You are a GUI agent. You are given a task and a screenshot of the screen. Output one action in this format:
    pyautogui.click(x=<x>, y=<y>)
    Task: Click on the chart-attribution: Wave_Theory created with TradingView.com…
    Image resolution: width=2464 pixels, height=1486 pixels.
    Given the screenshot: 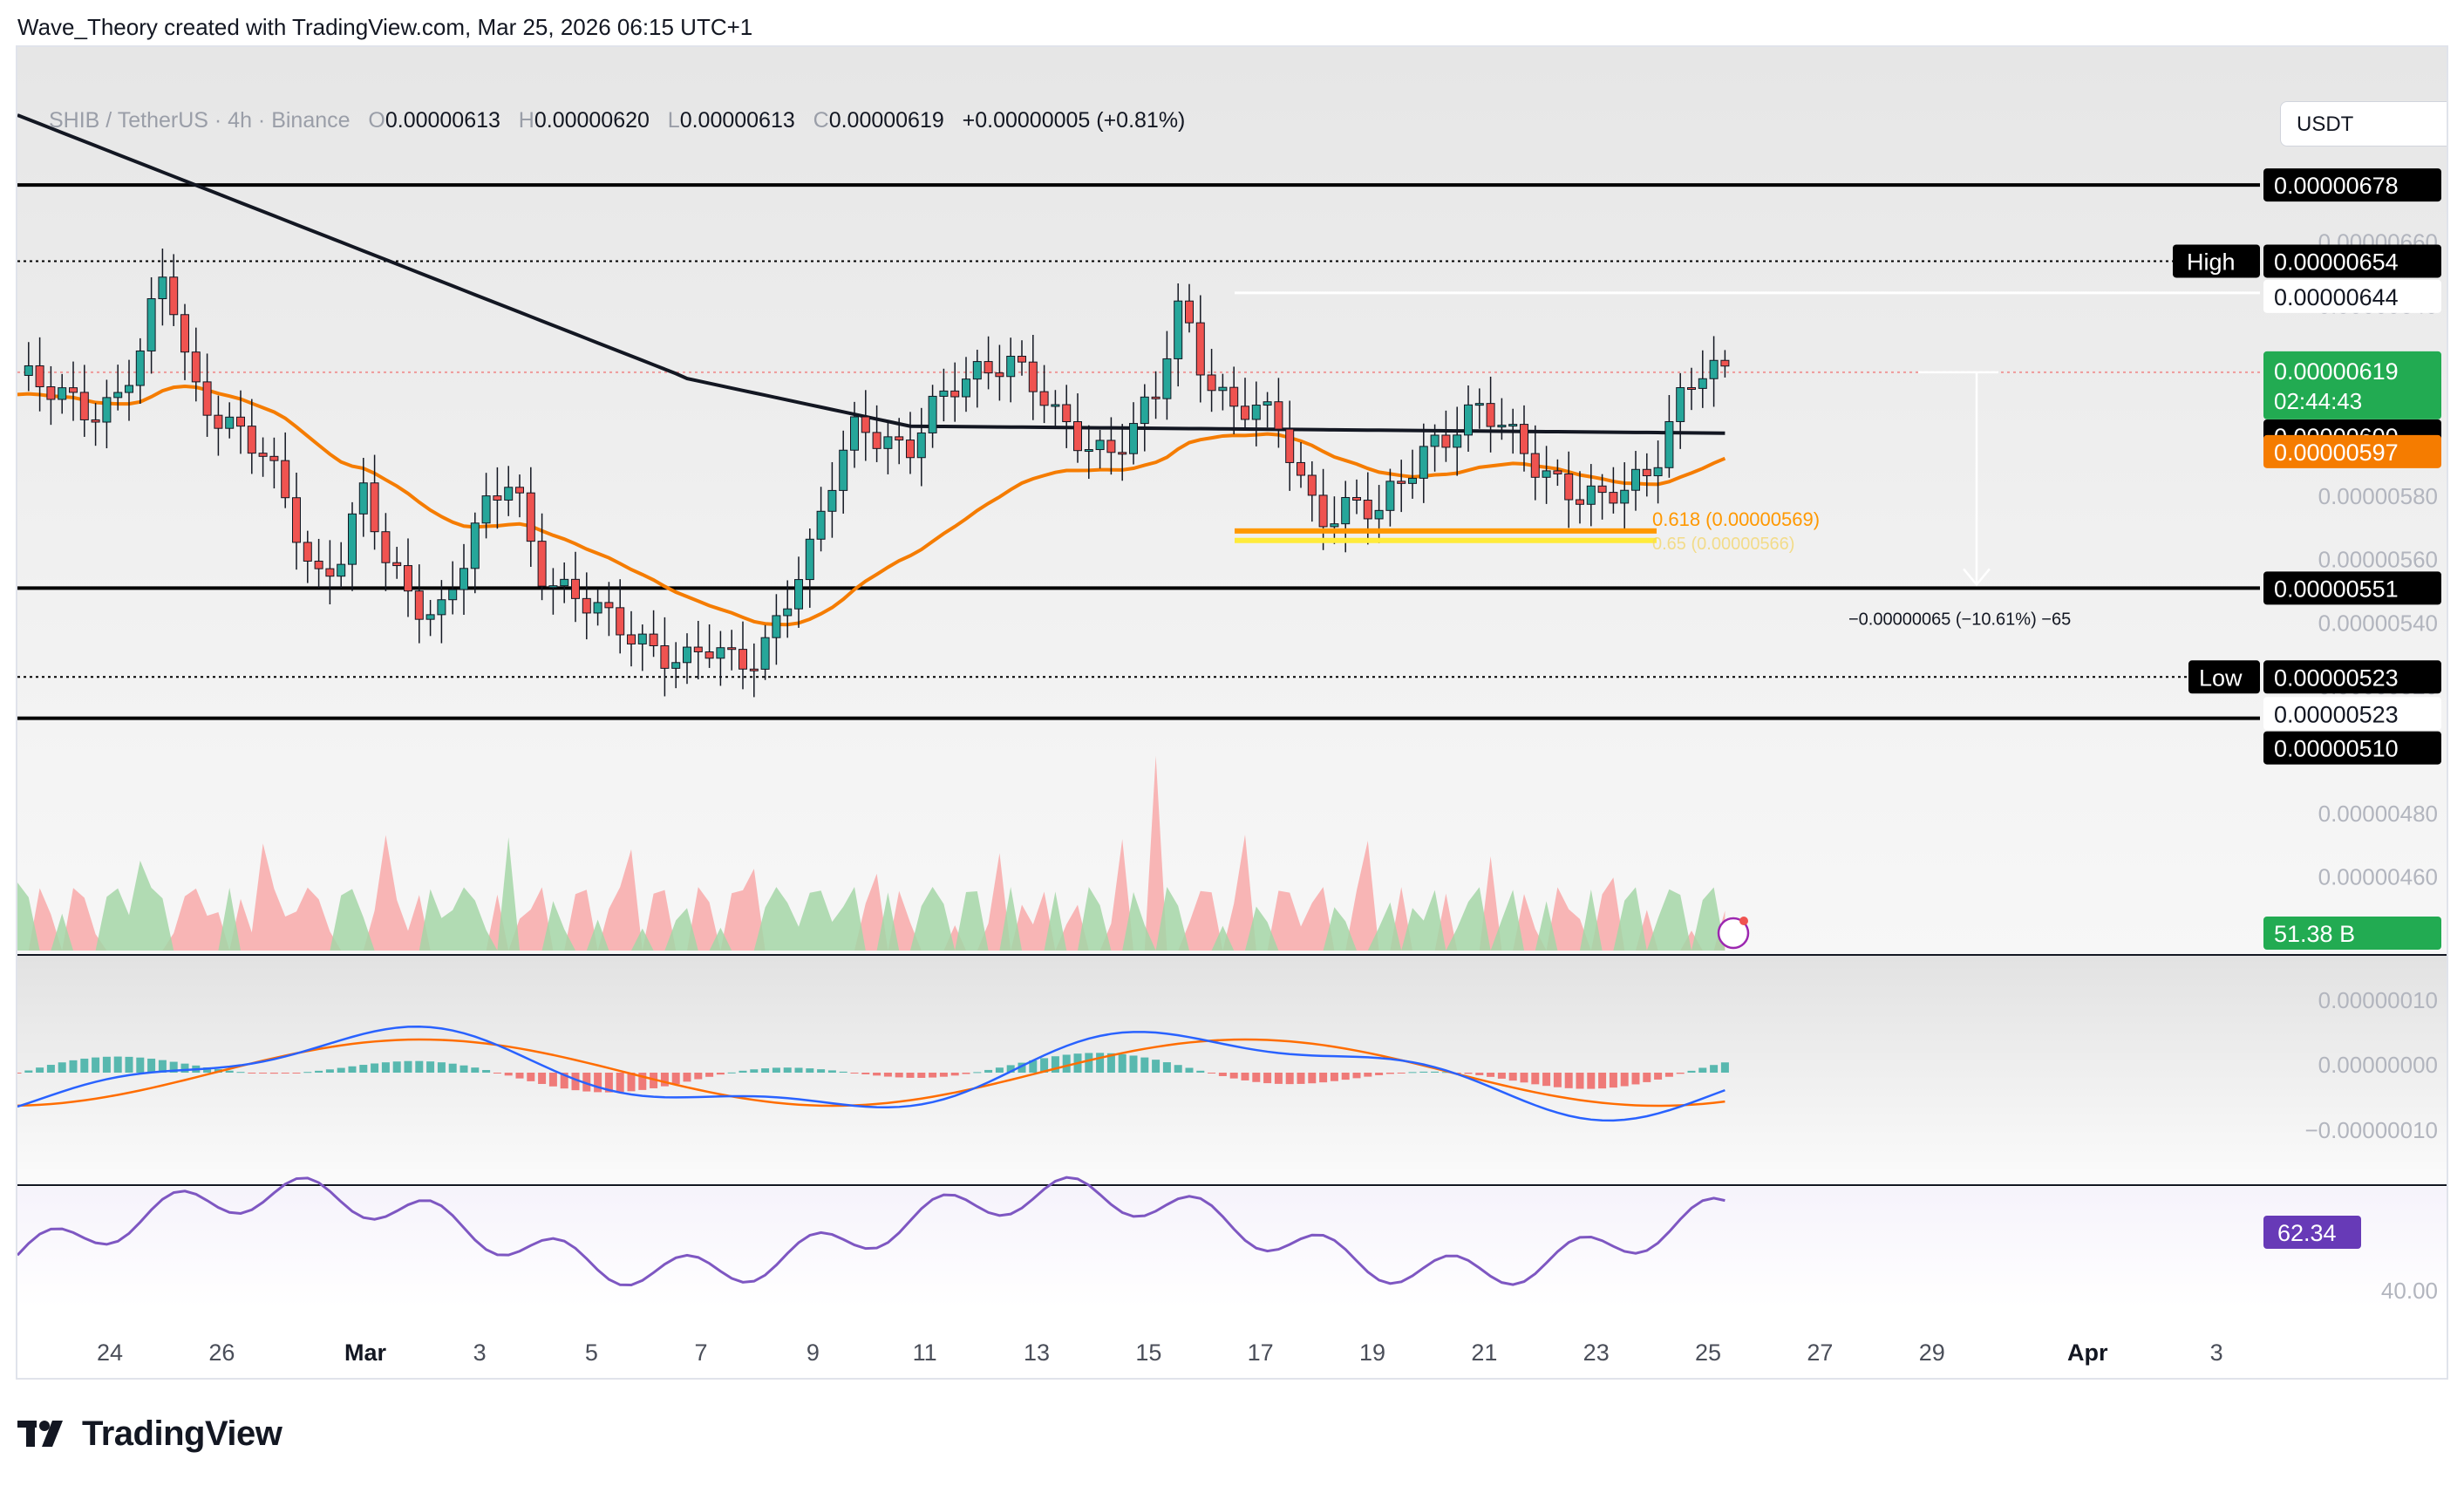 What is the action you would take?
    pyautogui.click(x=385, y=27)
    